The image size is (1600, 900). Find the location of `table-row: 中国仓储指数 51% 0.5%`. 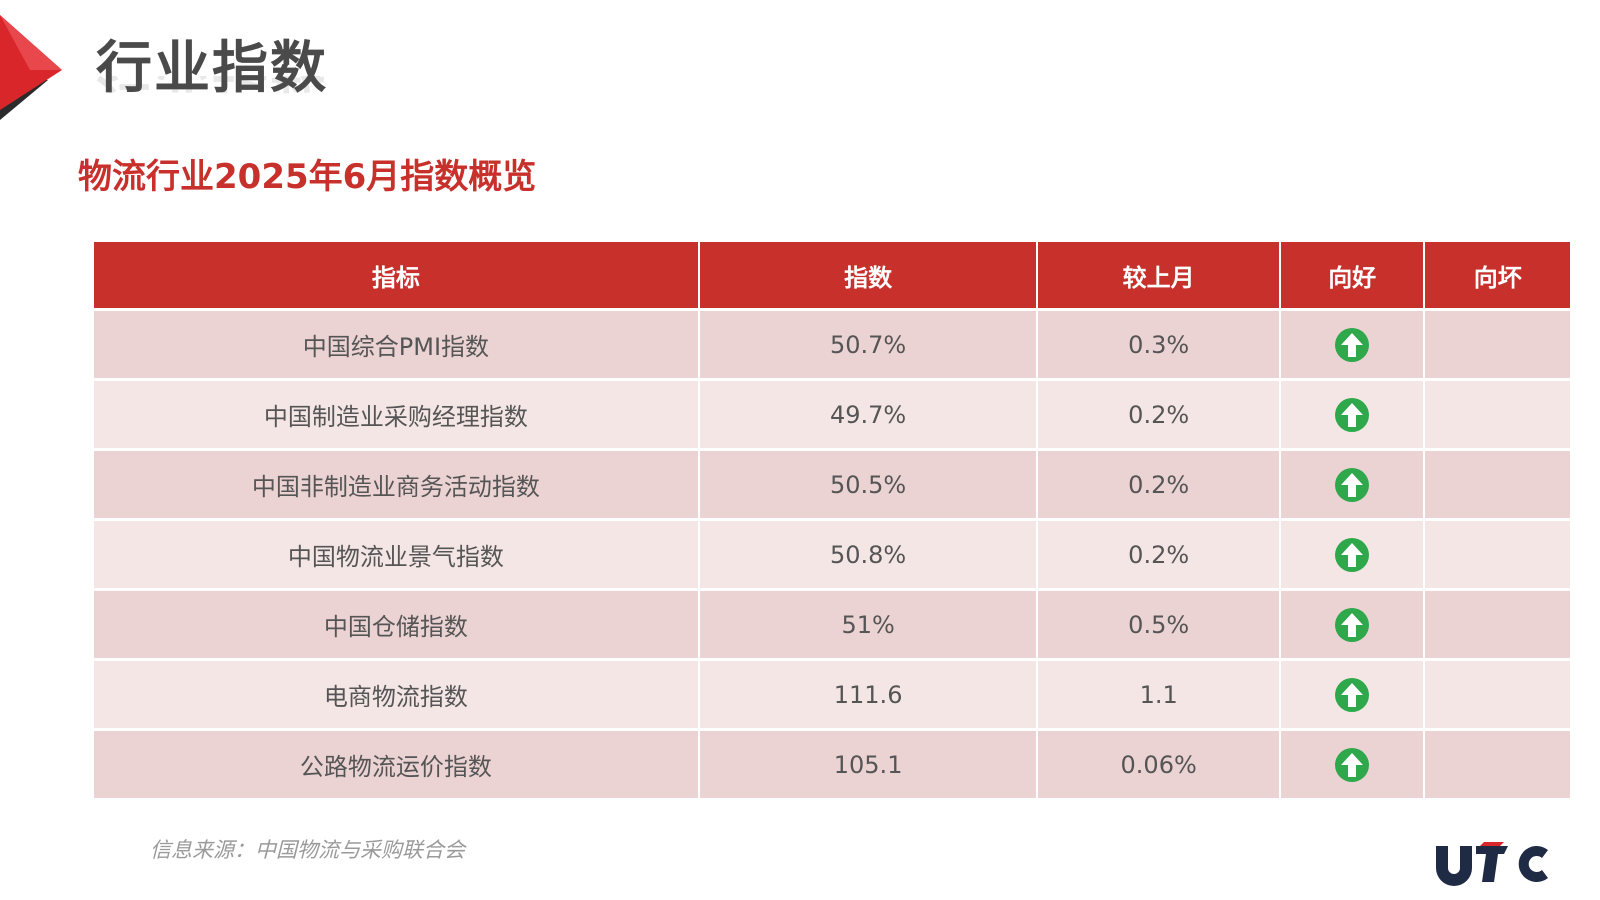

table-row: 中国仓储指数 51% 0.5% is located at coordinates (832, 624).